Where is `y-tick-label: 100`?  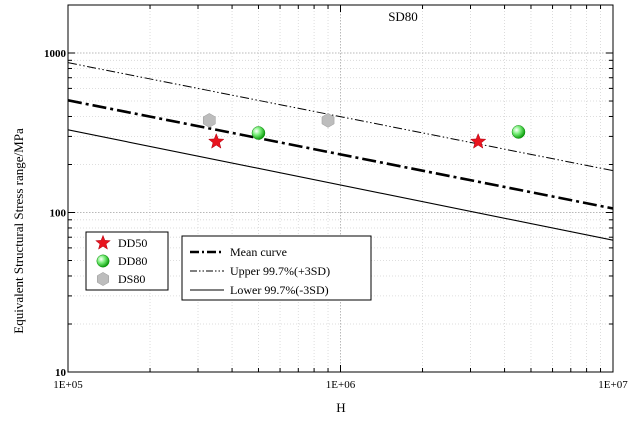
y-tick-label: 100 is located at coordinates (58, 214).